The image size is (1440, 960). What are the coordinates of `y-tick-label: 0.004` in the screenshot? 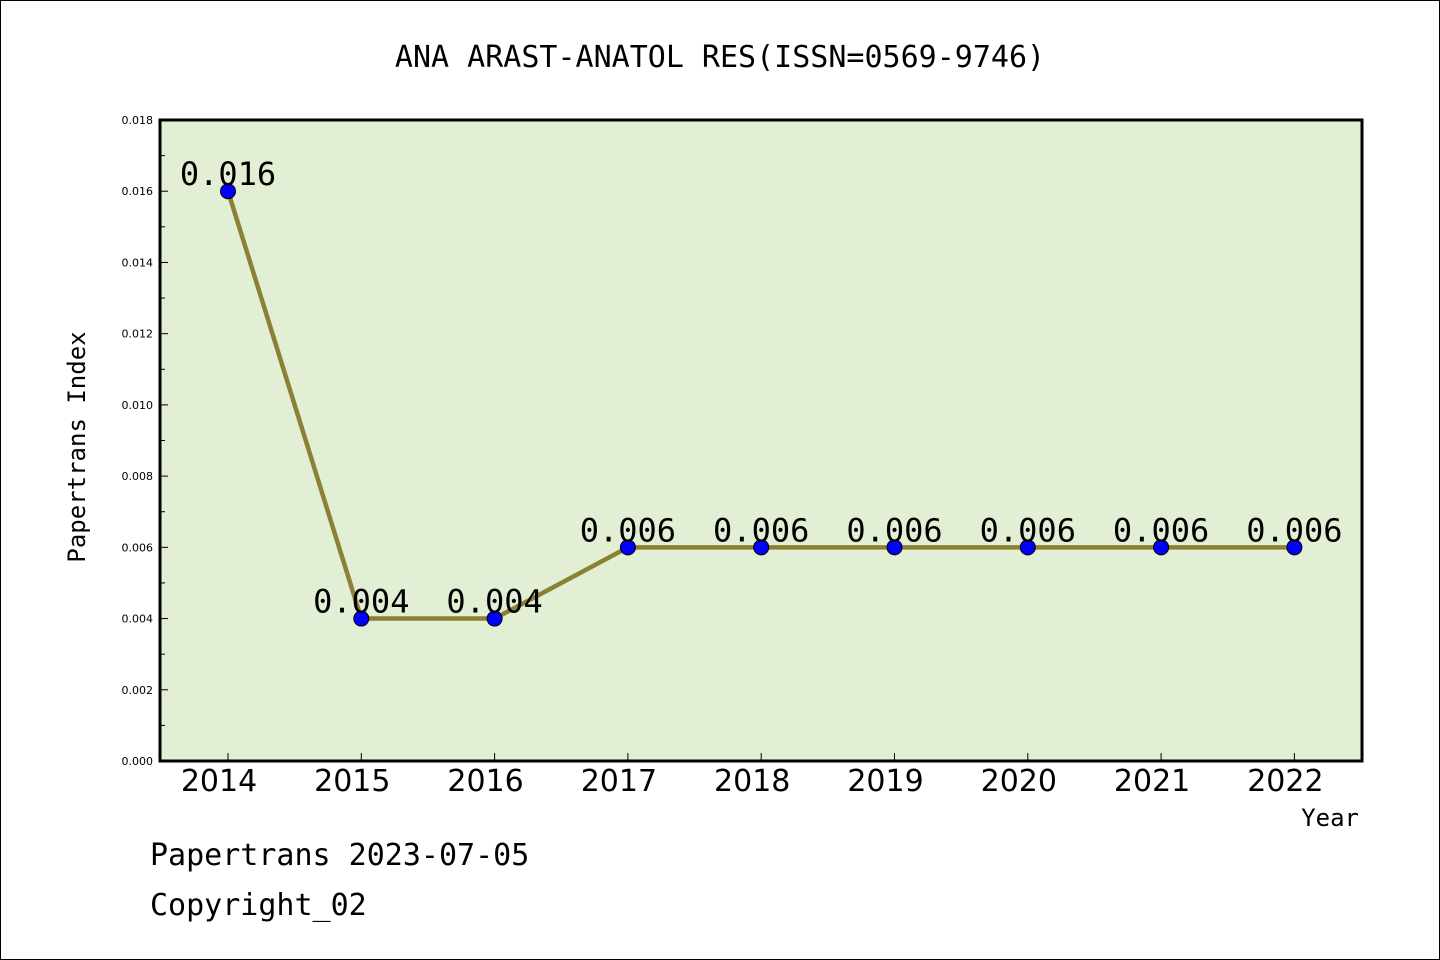 It's located at (138, 619).